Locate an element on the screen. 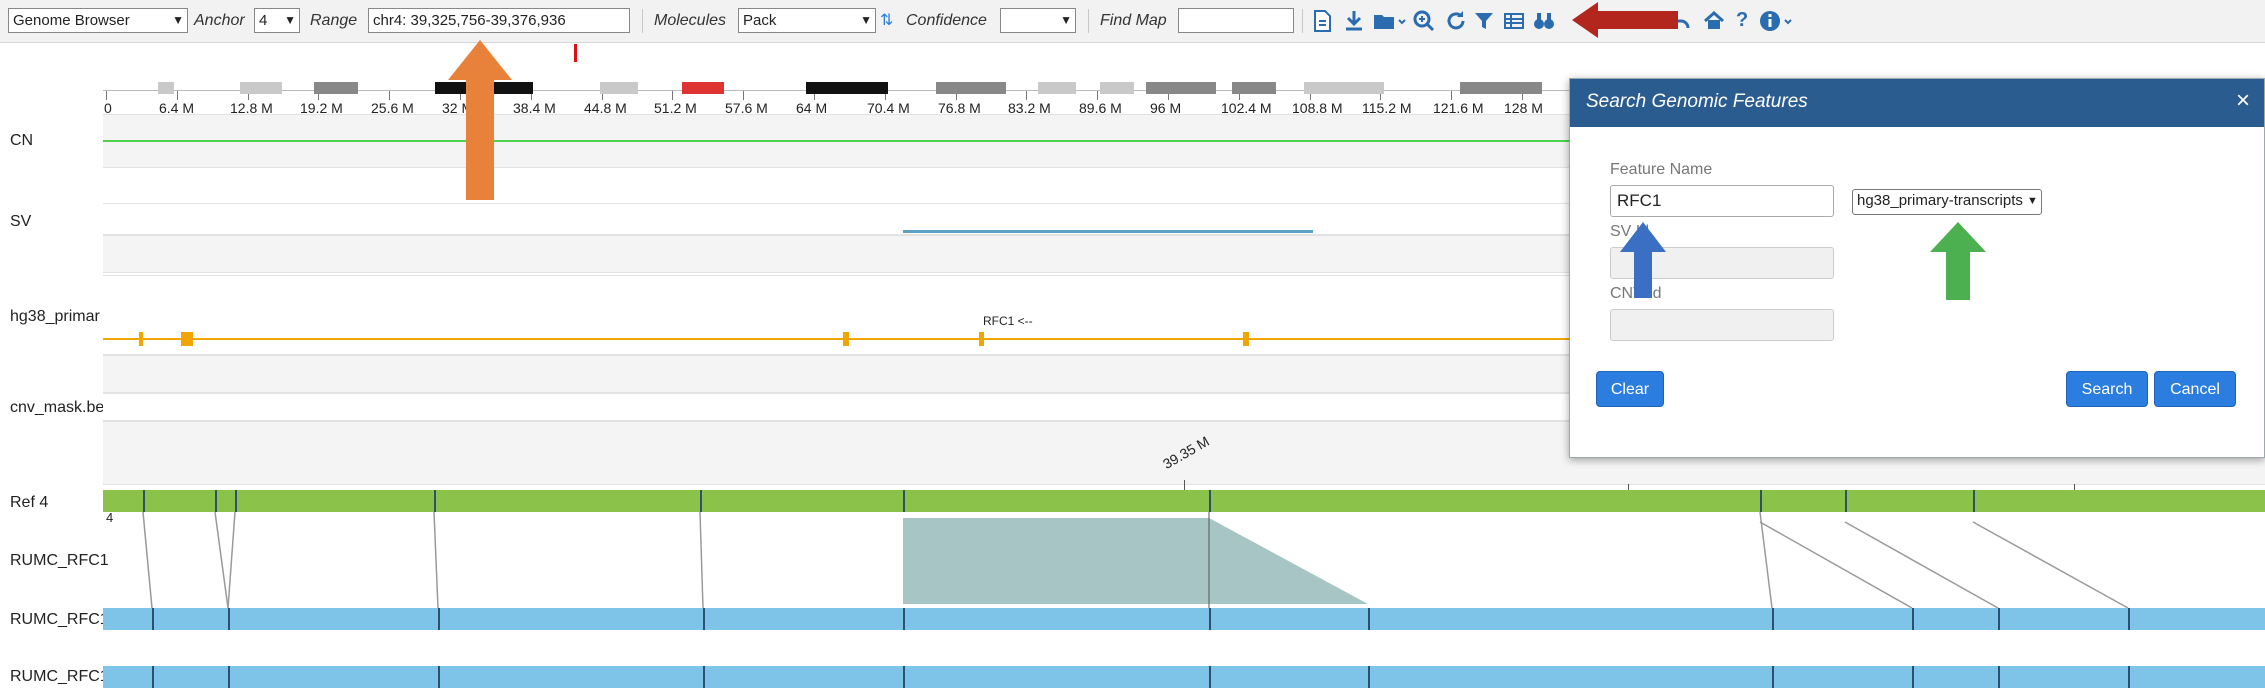 Image resolution: width=2265 pixels, height=697 pixels. alignment-lines is located at coordinates (1135, 560).